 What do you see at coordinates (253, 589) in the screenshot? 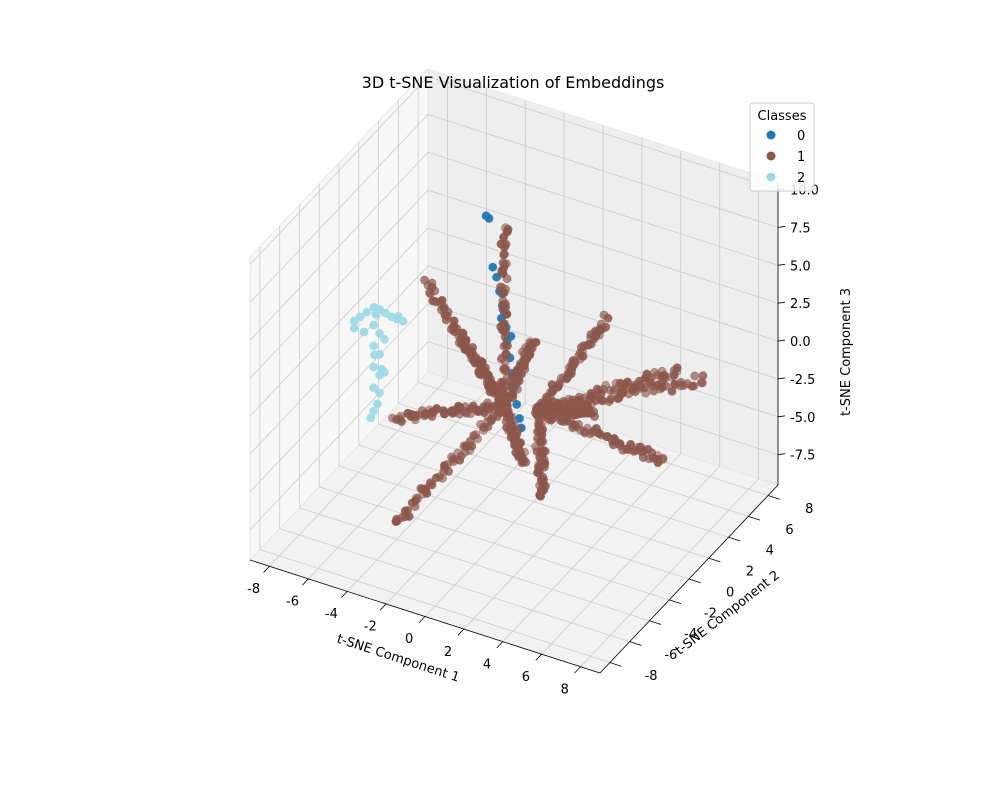
I see `x-tick-label: -8` at bounding box center [253, 589].